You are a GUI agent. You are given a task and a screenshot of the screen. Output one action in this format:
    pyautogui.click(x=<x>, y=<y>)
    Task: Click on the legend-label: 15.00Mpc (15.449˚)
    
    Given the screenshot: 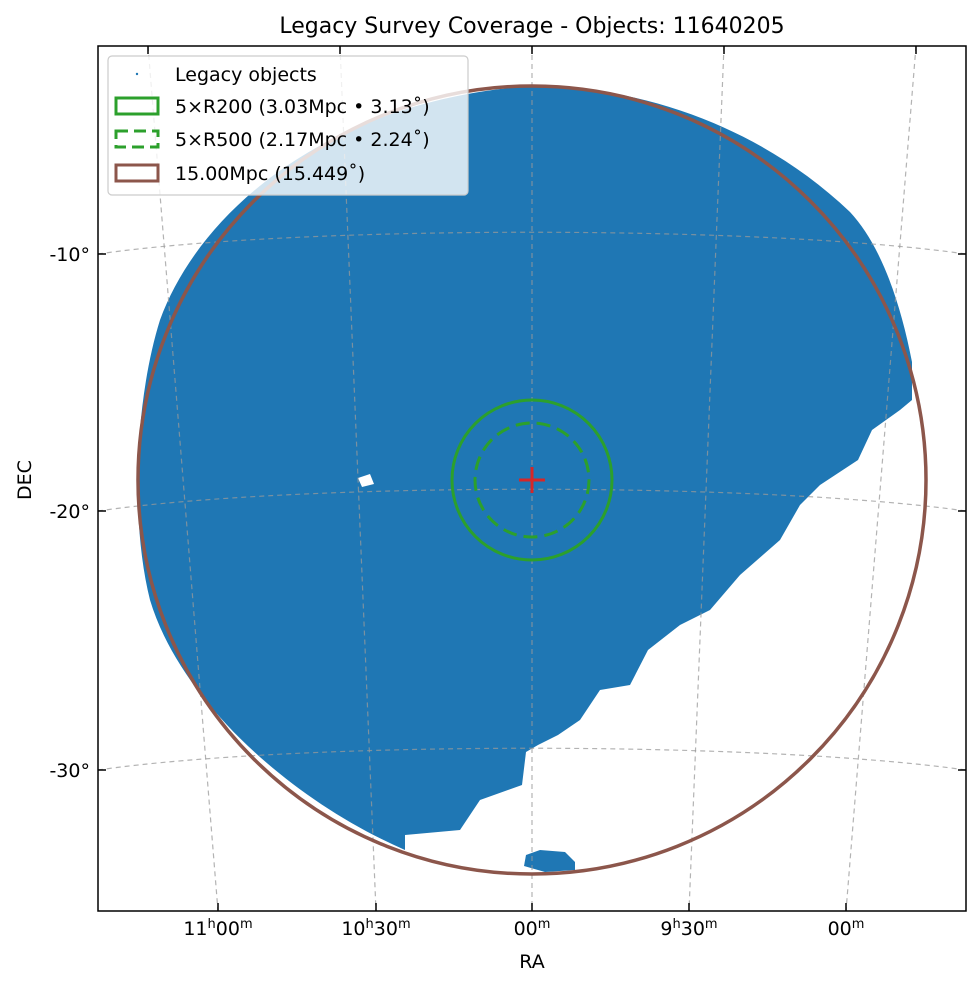 What is the action you would take?
    pyautogui.click(x=270, y=174)
    